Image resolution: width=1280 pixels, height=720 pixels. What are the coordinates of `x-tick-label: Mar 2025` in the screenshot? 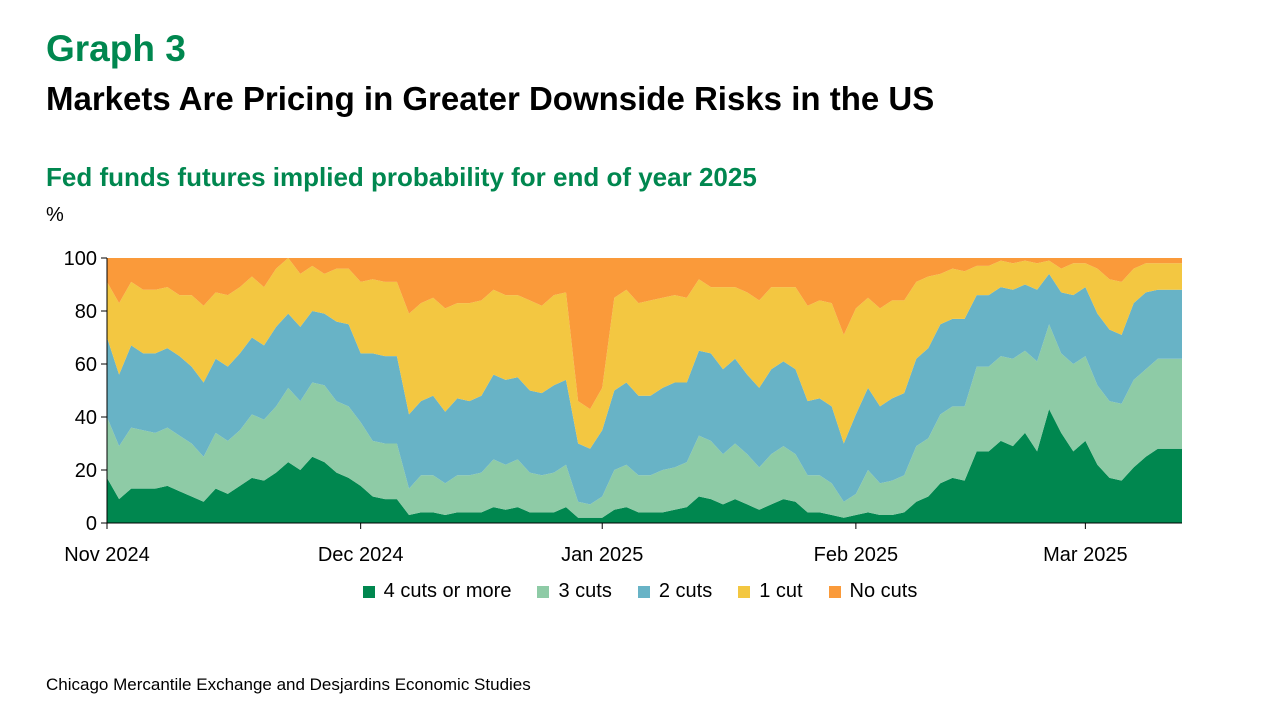 It's located at (1085, 555).